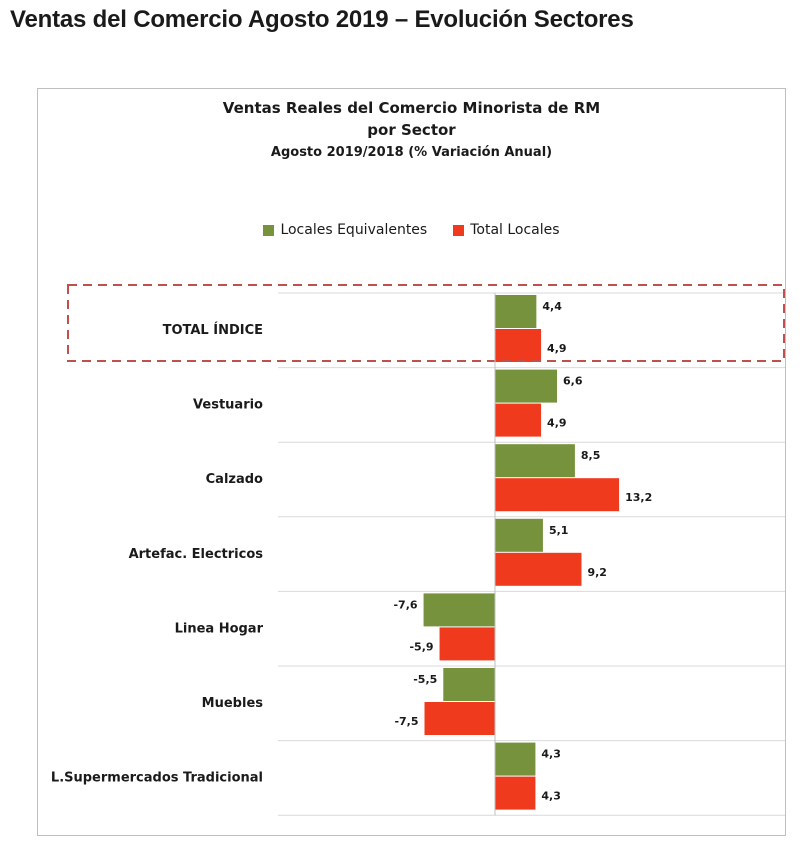  Describe the element at coordinates (597, 572) in the screenshot. I see `data-label-total-locales-artefac-electricos: 9,2` at that location.